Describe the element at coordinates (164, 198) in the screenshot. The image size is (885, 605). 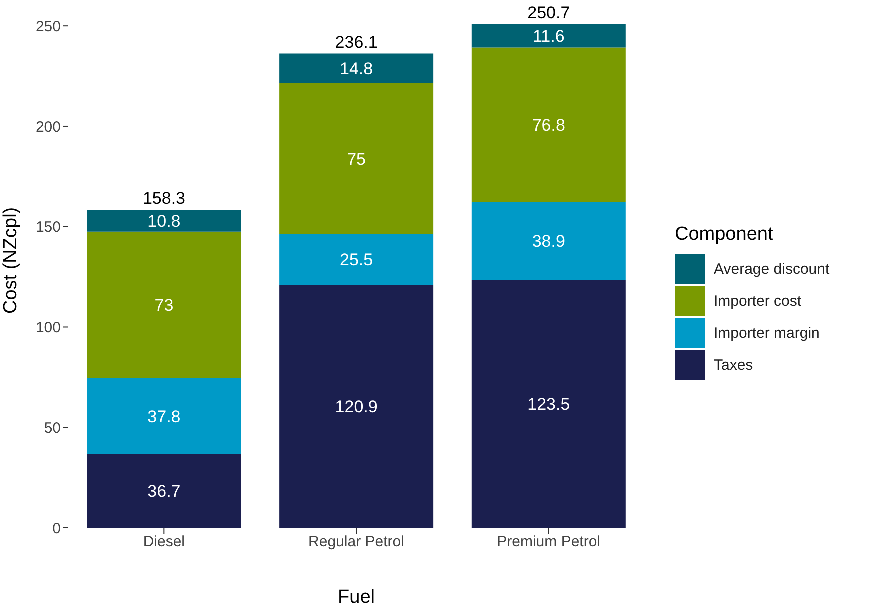
I see `total-label: 158.3` at that location.